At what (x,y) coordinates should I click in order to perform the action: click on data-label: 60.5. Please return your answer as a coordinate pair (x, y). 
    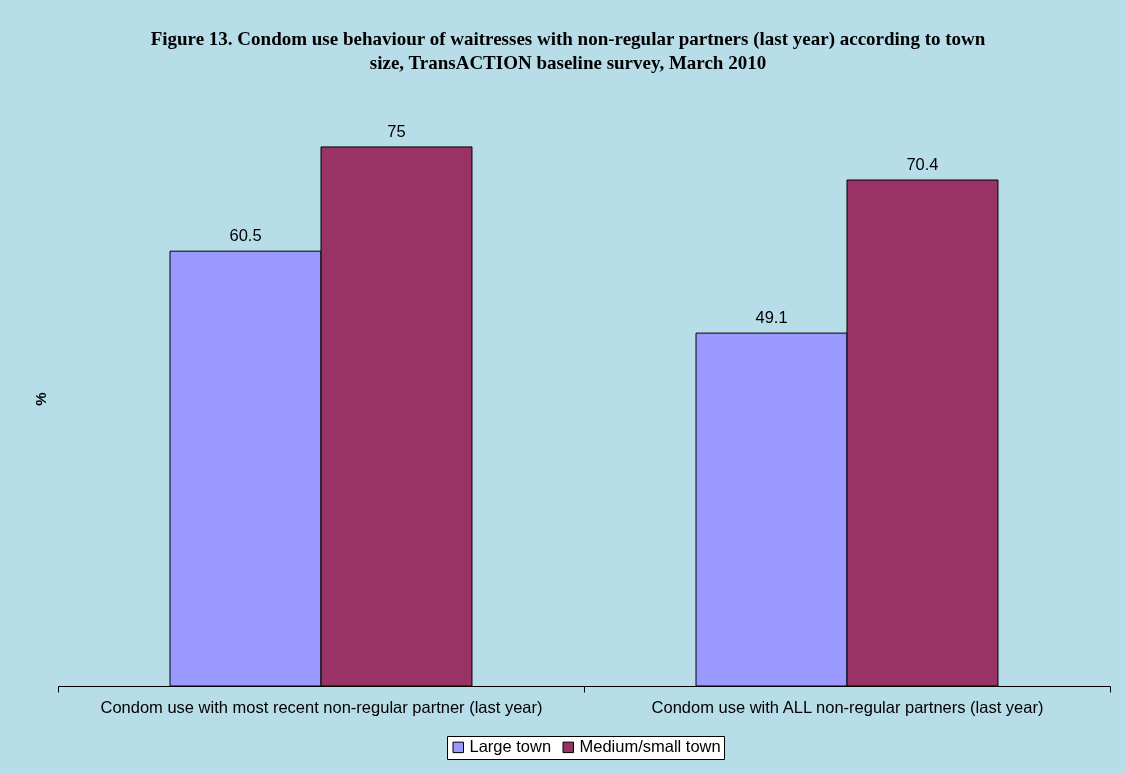
    Looking at the image, I should click on (245, 235).